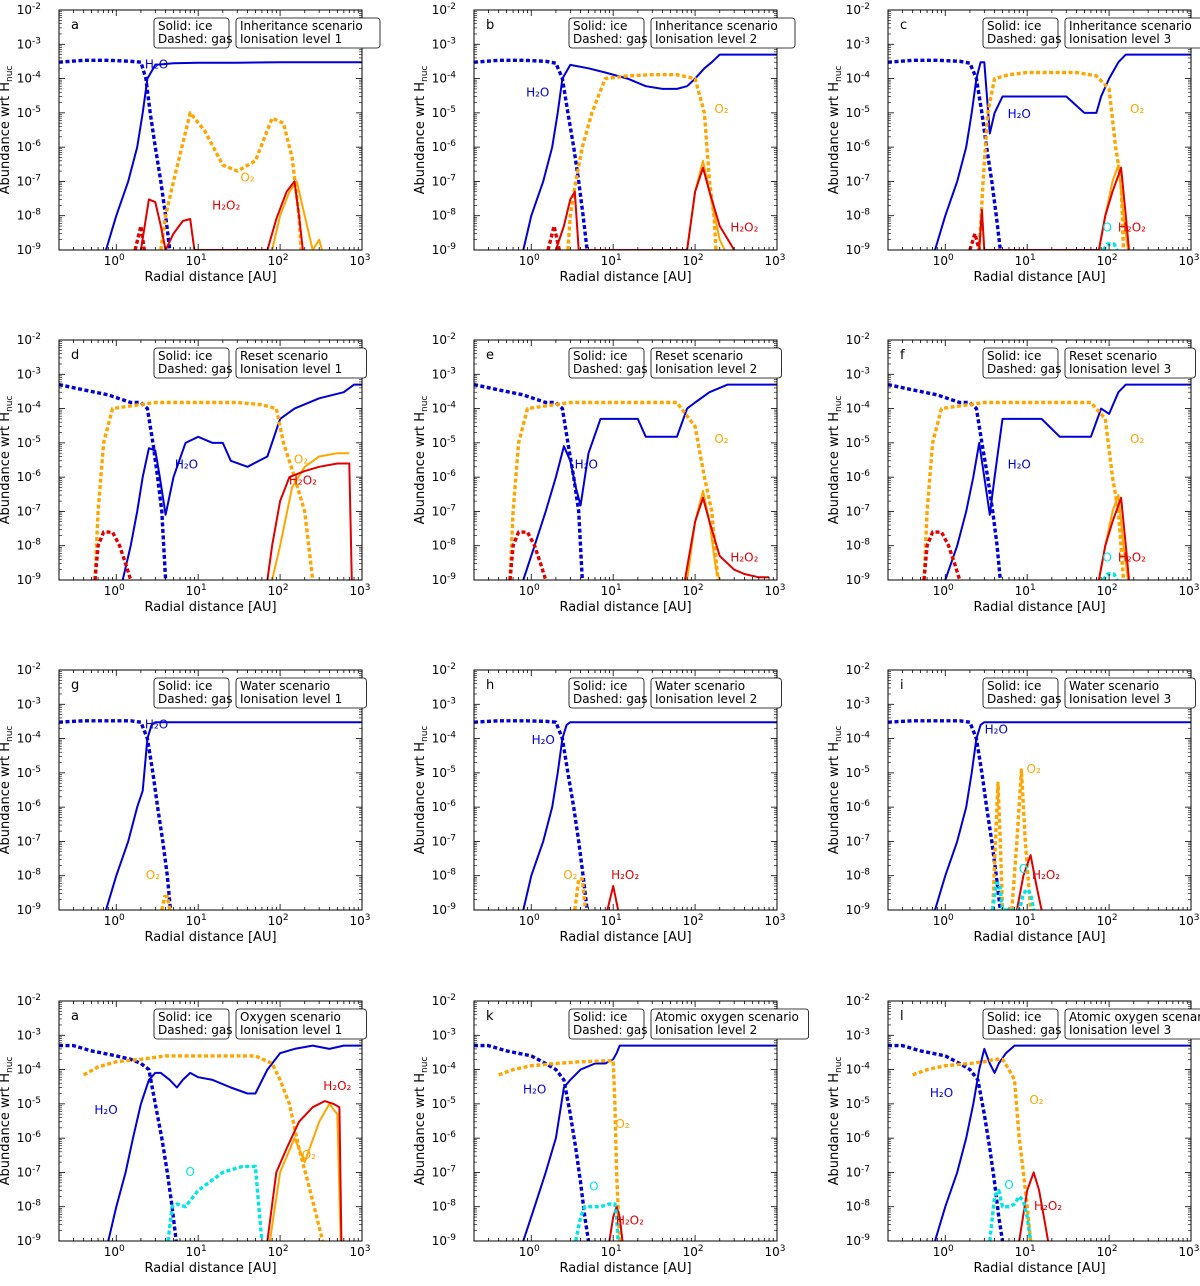 The width and height of the screenshot is (1200, 1286). What do you see at coordinates (865, 1238) in the screenshot?
I see `y-tick-exponent: -9` at bounding box center [865, 1238].